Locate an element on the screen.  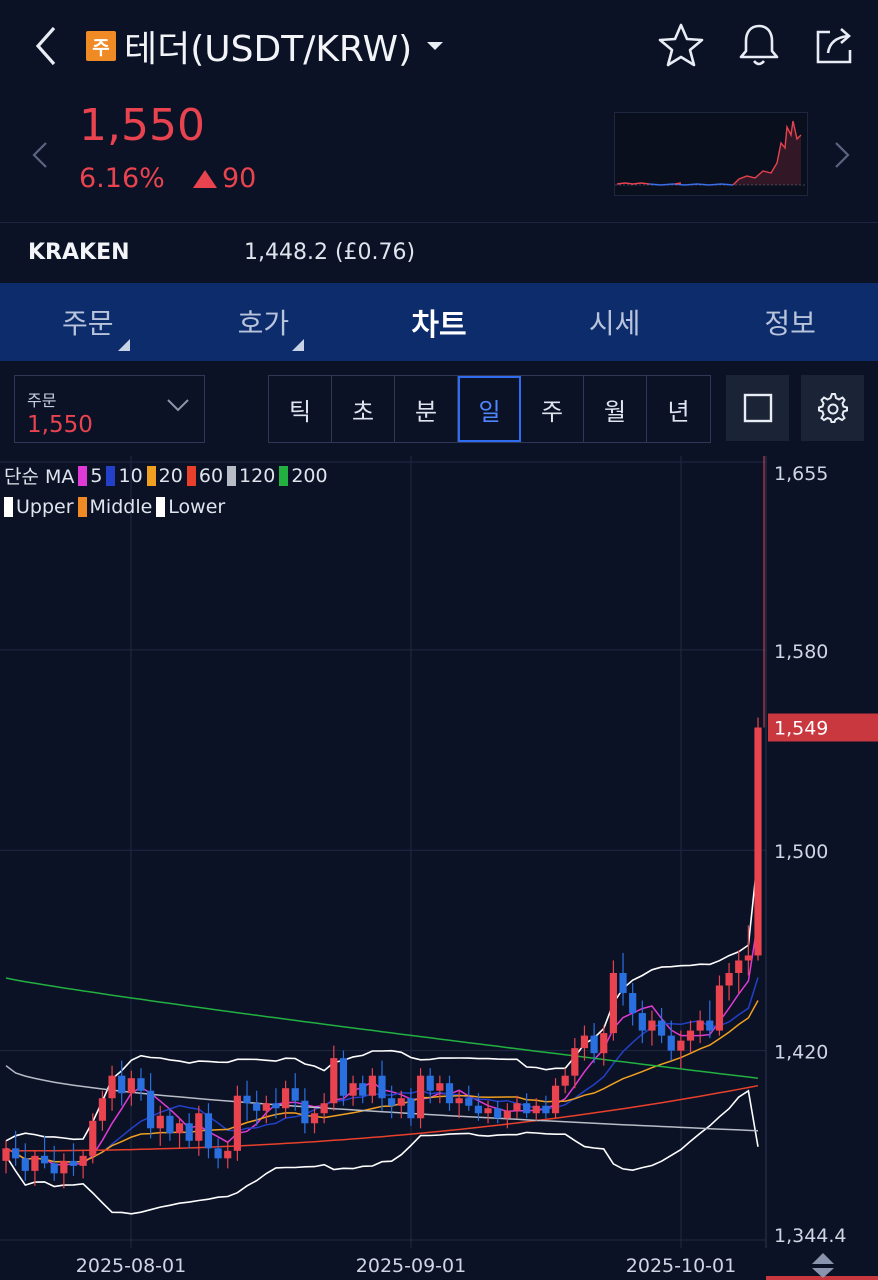
y-tick-label: 1,500 is located at coordinates (801, 852).